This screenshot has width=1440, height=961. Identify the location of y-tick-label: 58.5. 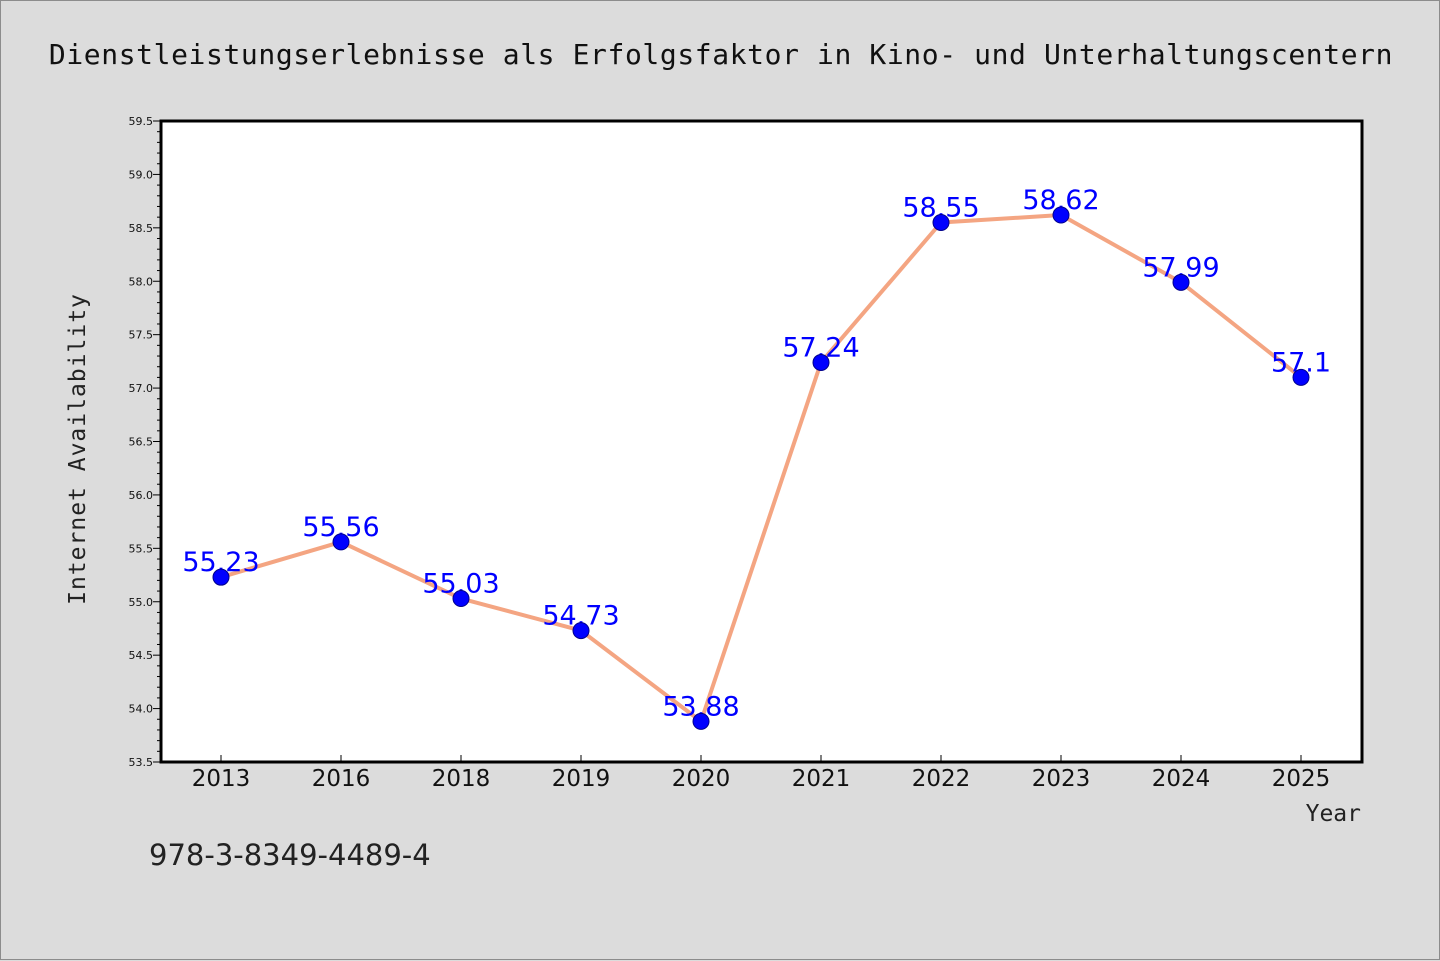
(141, 228).